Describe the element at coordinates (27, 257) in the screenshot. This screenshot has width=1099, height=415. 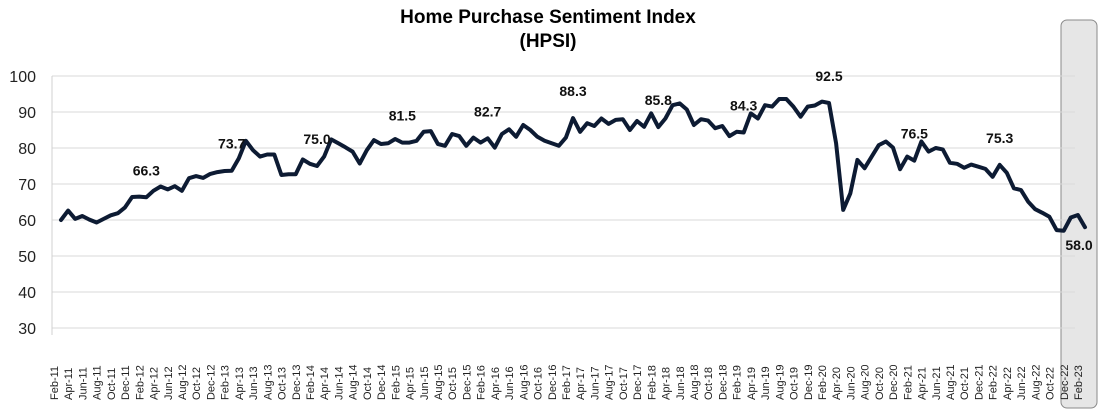
I see `y-tick-label: 50` at that location.